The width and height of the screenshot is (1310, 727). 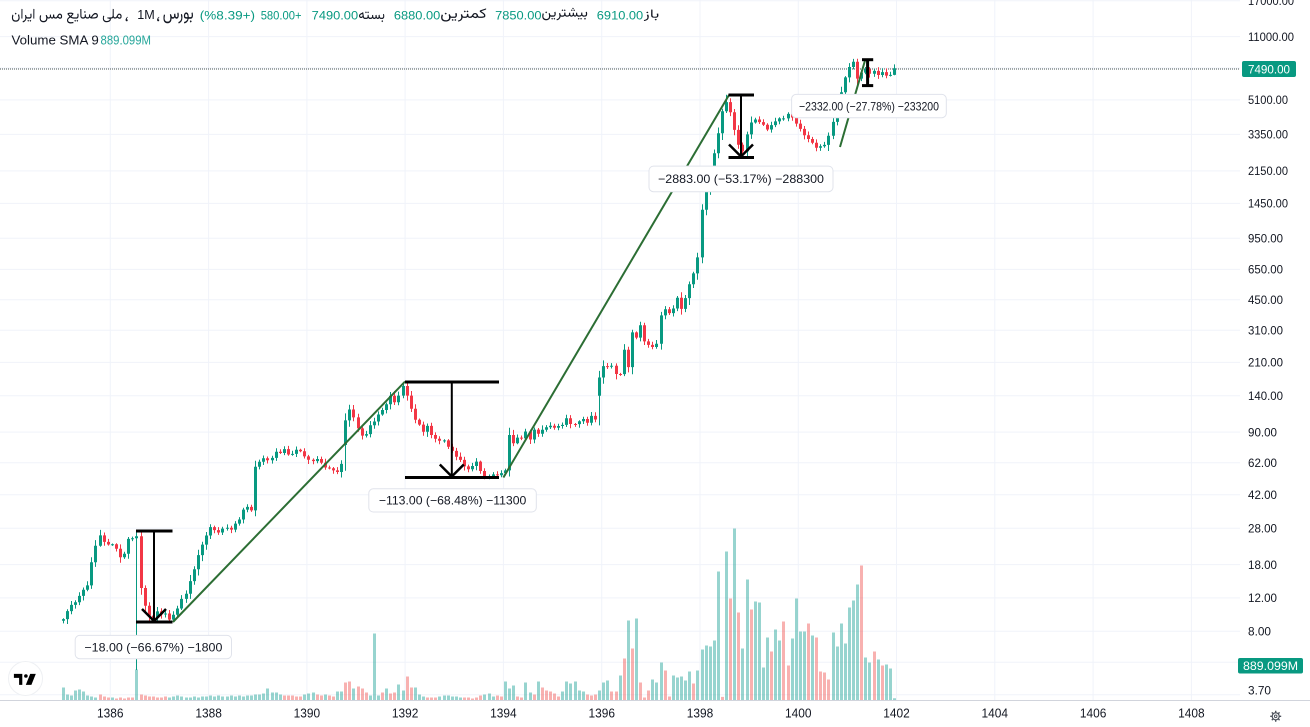 I want to click on svg-text: 7850.00, so click(x=518, y=15).